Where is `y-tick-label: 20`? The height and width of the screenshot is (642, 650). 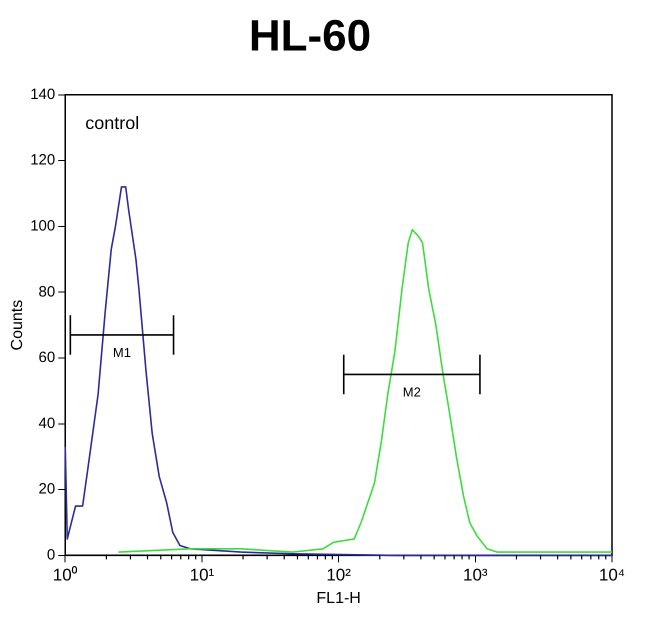 y-tick-label: 20 is located at coordinates (47, 489).